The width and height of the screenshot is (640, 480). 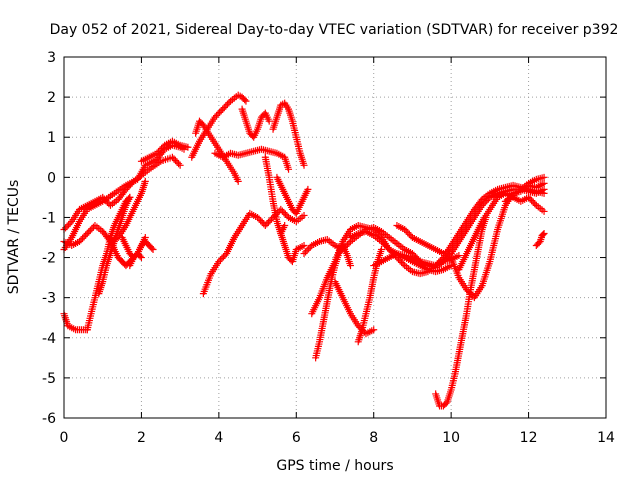 I want to click on x-tick-label: 8, so click(x=373, y=438).